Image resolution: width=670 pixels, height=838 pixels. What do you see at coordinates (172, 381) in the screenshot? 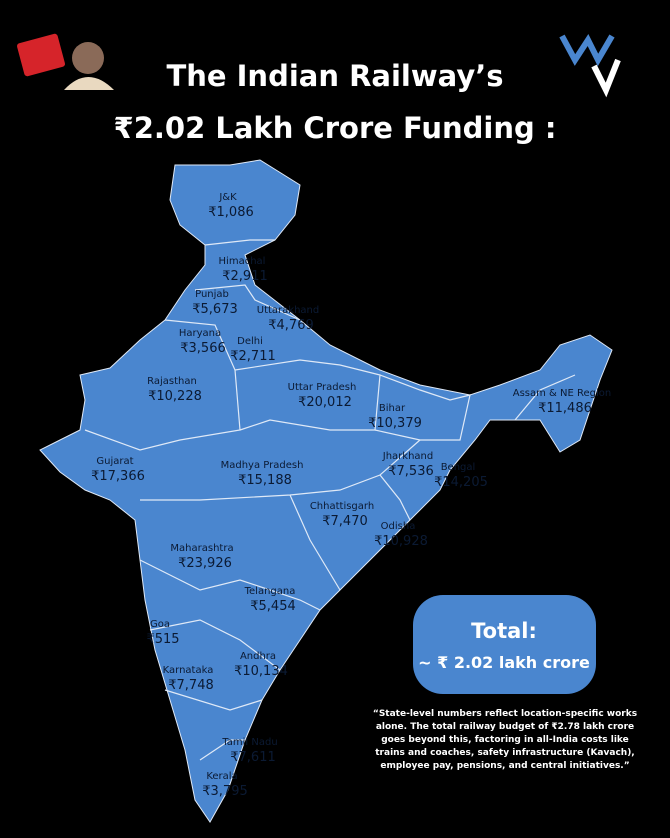
I see `region-name: Rajasthan` at bounding box center [172, 381].